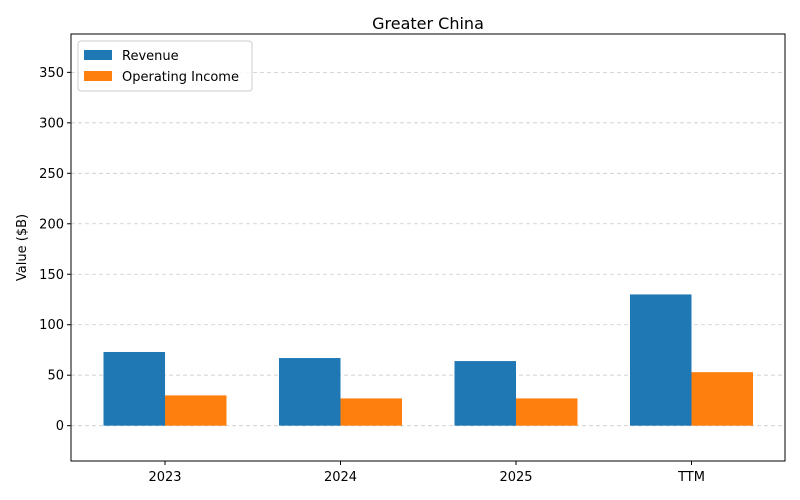 The image size is (800, 500). Describe the element at coordinates (180, 77) in the screenshot. I see `legend-label-operating-income: Operating Income` at that location.